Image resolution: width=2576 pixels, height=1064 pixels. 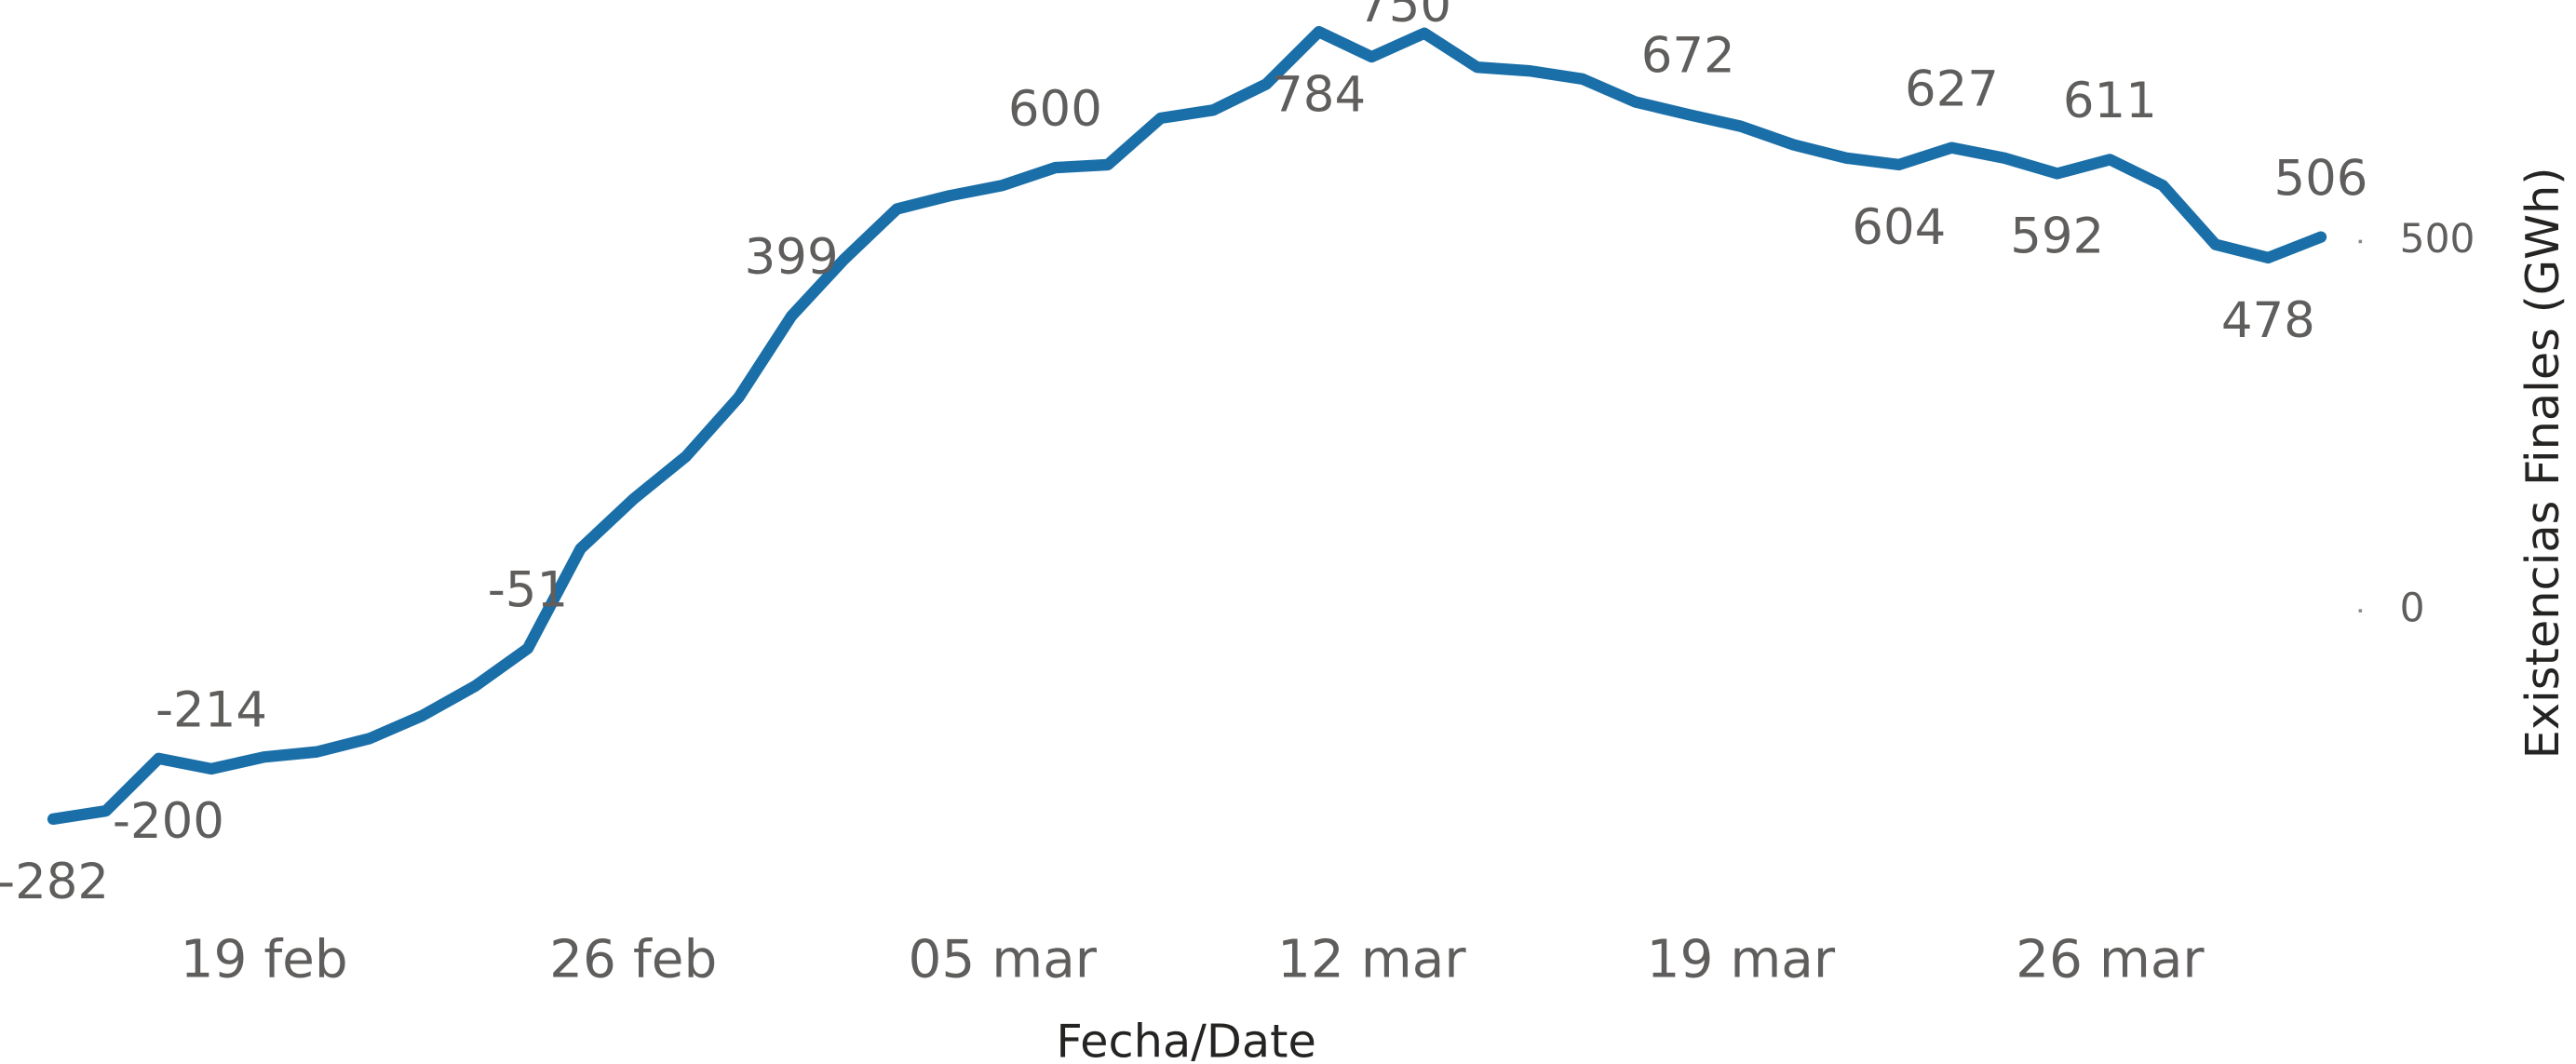 I want to click on data-label: 627, so click(x=1952, y=89).